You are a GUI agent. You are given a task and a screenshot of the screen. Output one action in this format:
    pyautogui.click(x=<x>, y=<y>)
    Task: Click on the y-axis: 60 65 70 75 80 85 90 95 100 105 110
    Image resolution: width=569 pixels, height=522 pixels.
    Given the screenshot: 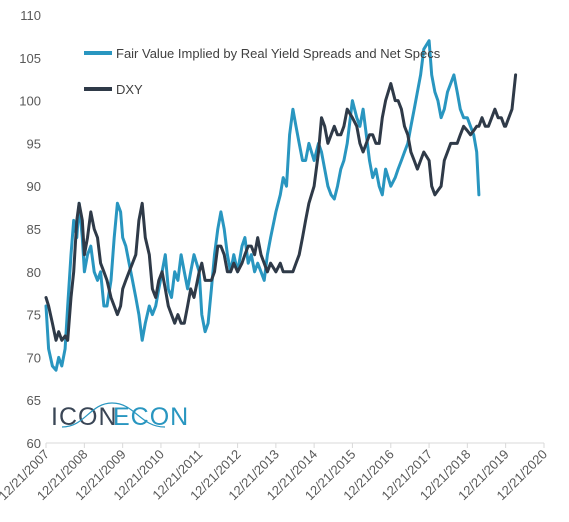 What is the action you would take?
    pyautogui.click(x=30, y=229)
    